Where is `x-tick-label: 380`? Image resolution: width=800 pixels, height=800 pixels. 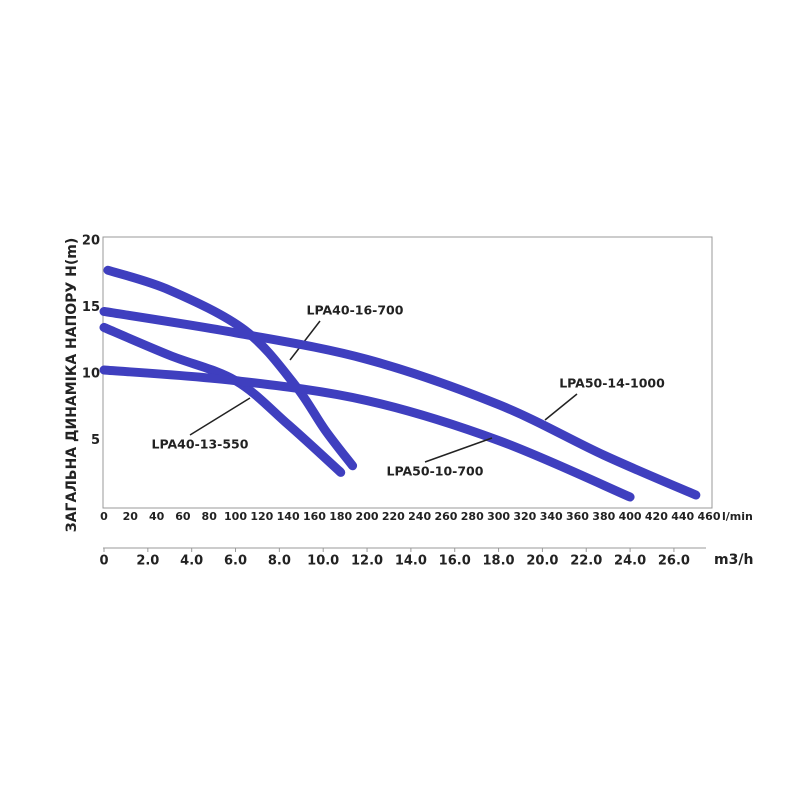 x-tick-label: 380 is located at coordinates (603, 516).